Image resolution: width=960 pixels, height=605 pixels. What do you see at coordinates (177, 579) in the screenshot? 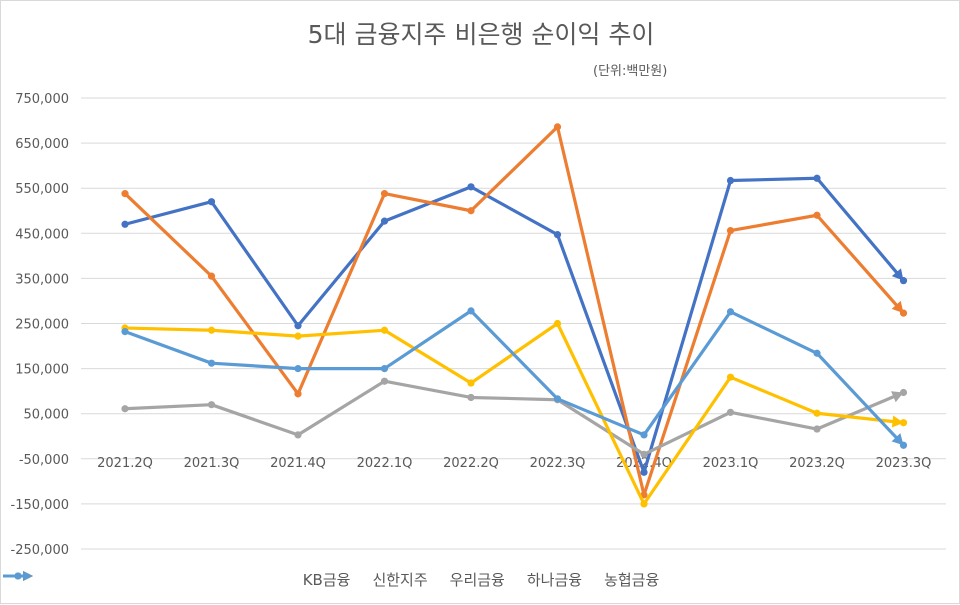
I see `legend-item: KB금융` at bounding box center [177, 579].